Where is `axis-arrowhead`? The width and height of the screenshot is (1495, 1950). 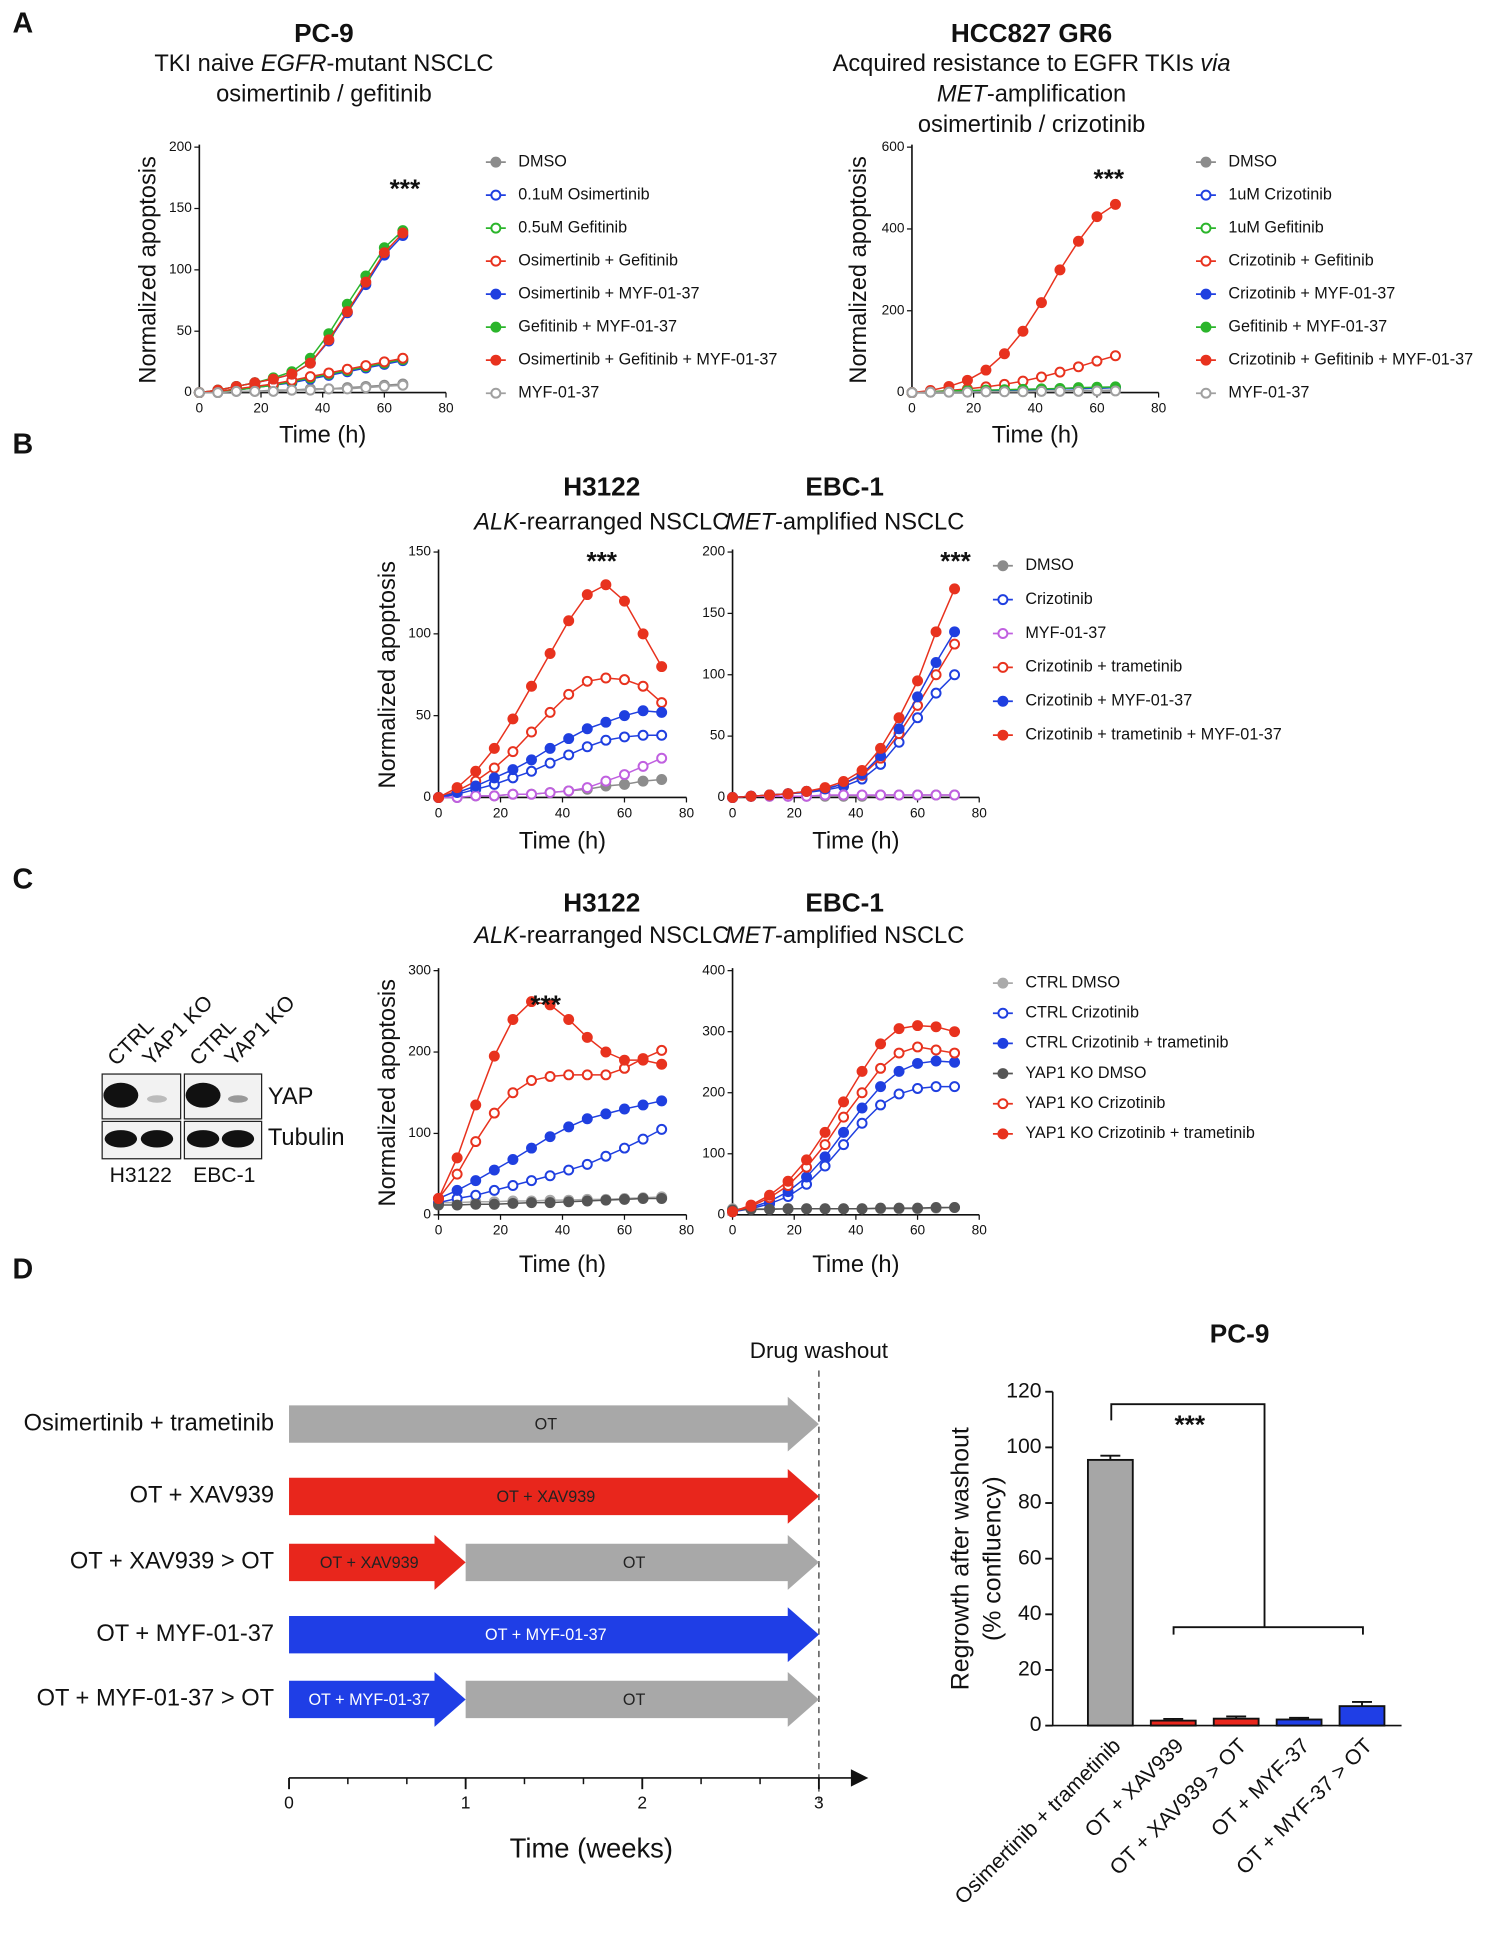 axis-arrowhead is located at coordinates (859, 1778).